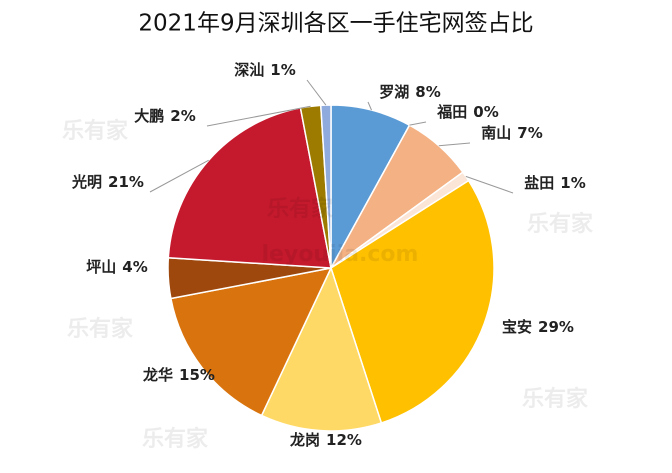 The height and width of the screenshot is (473, 672). I want to click on data-label: 深汕 1%, so click(264, 70).